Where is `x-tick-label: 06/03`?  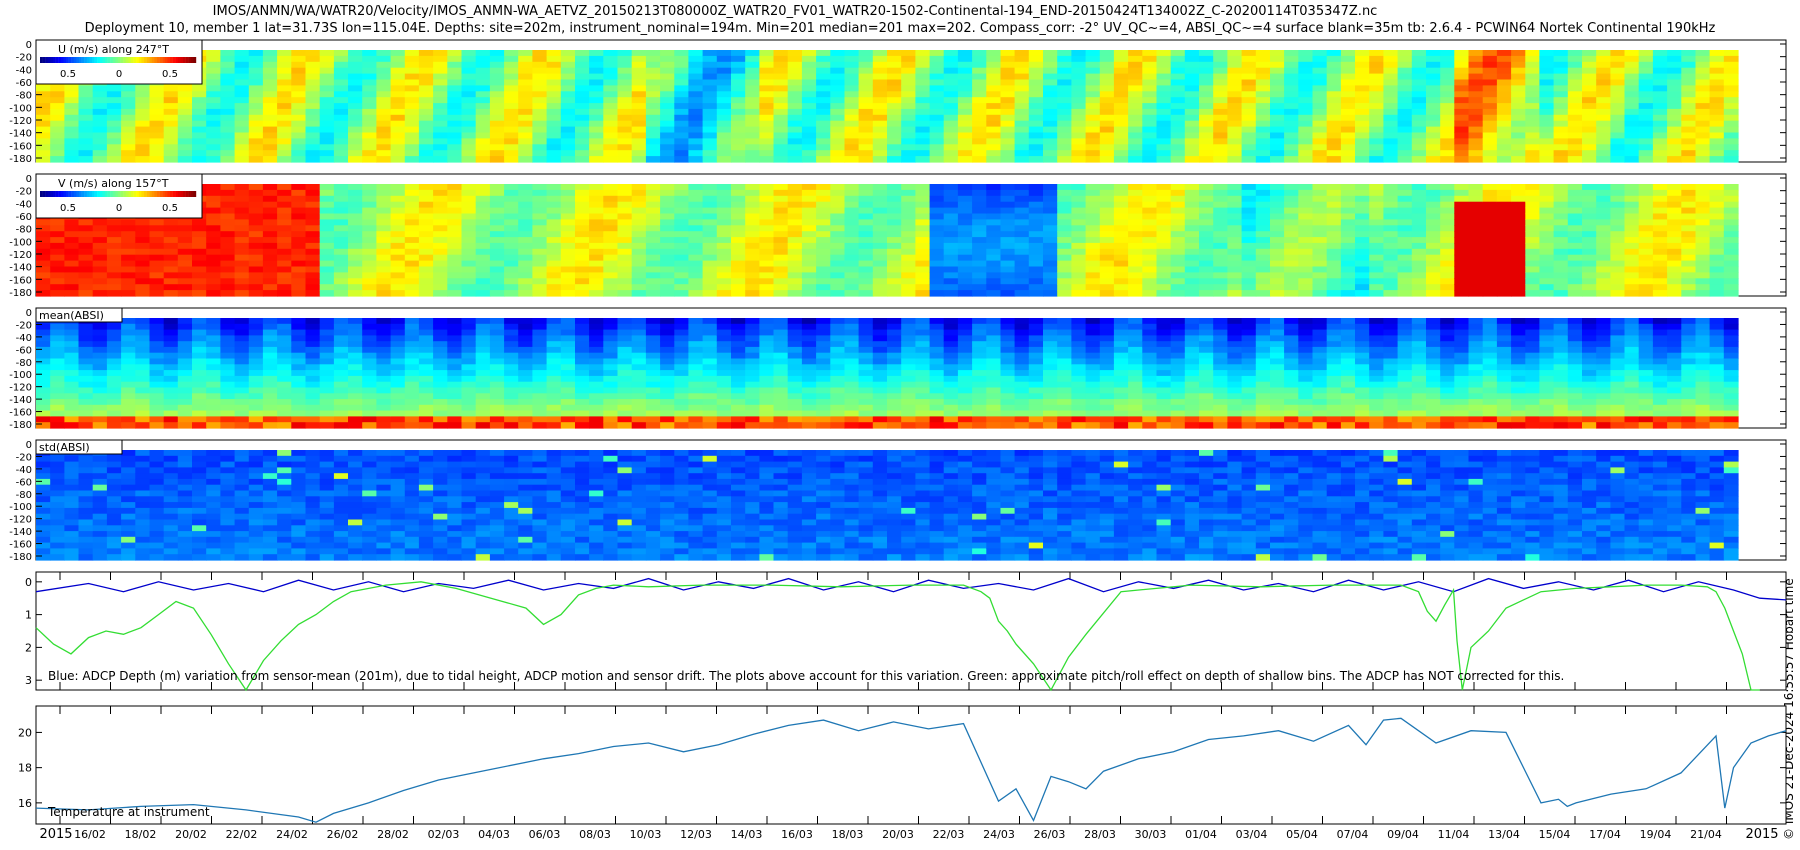
x-tick-label: 06/03 is located at coordinates (545, 834).